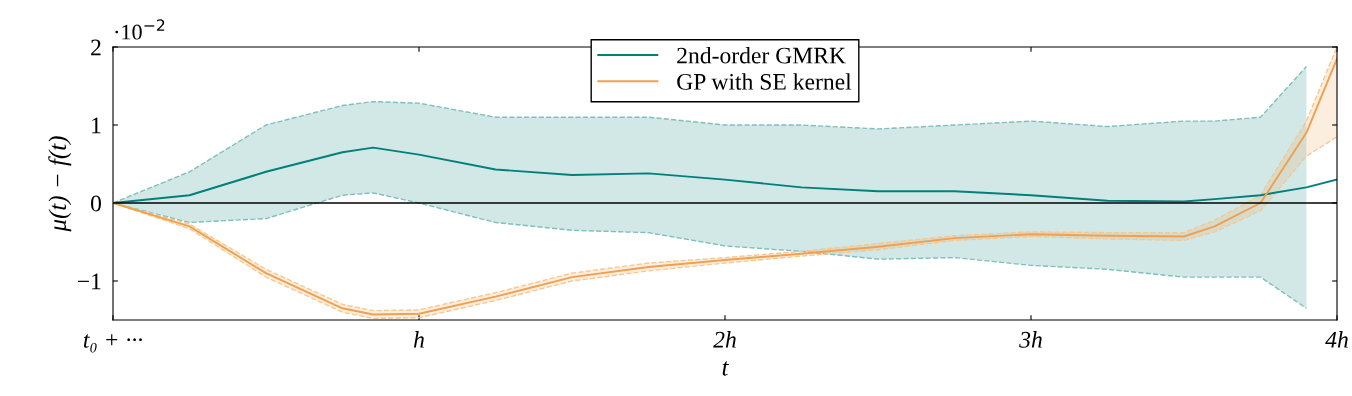 The width and height of the screenshot is (1352, 396). I want to click on legend-label: GP with SE kernel, so click(764, 81).